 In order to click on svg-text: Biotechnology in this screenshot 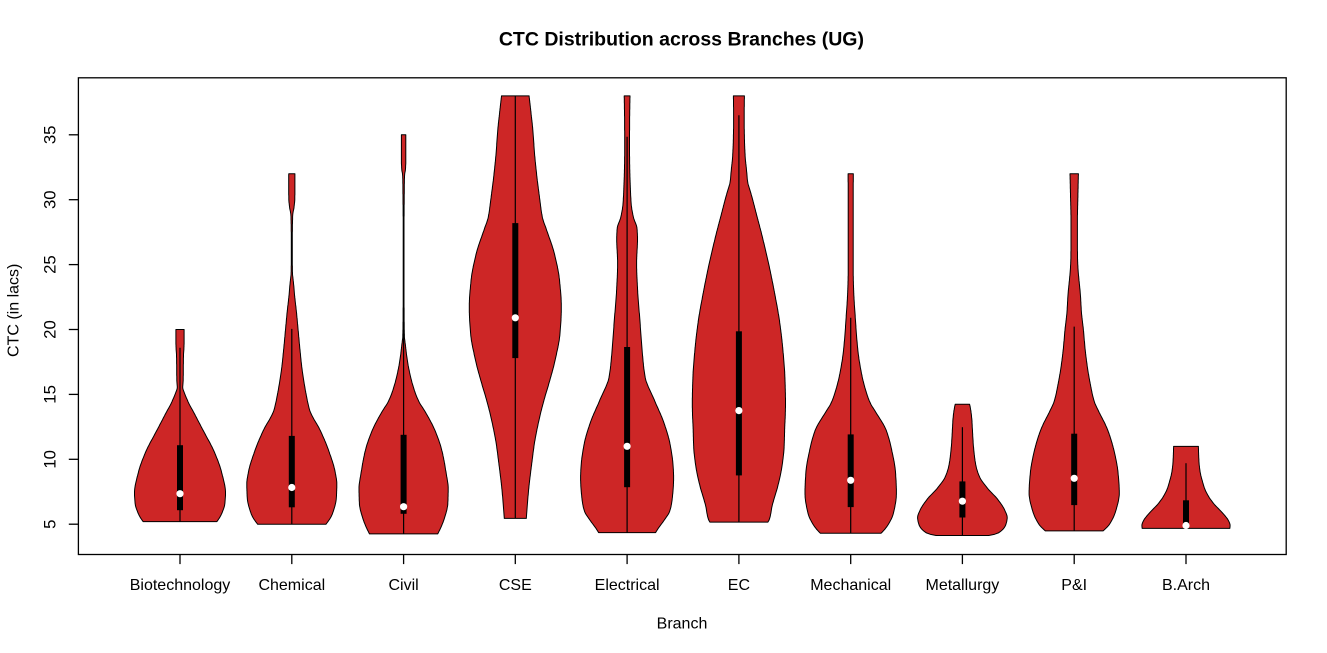, I will do `click(180, 585)`.